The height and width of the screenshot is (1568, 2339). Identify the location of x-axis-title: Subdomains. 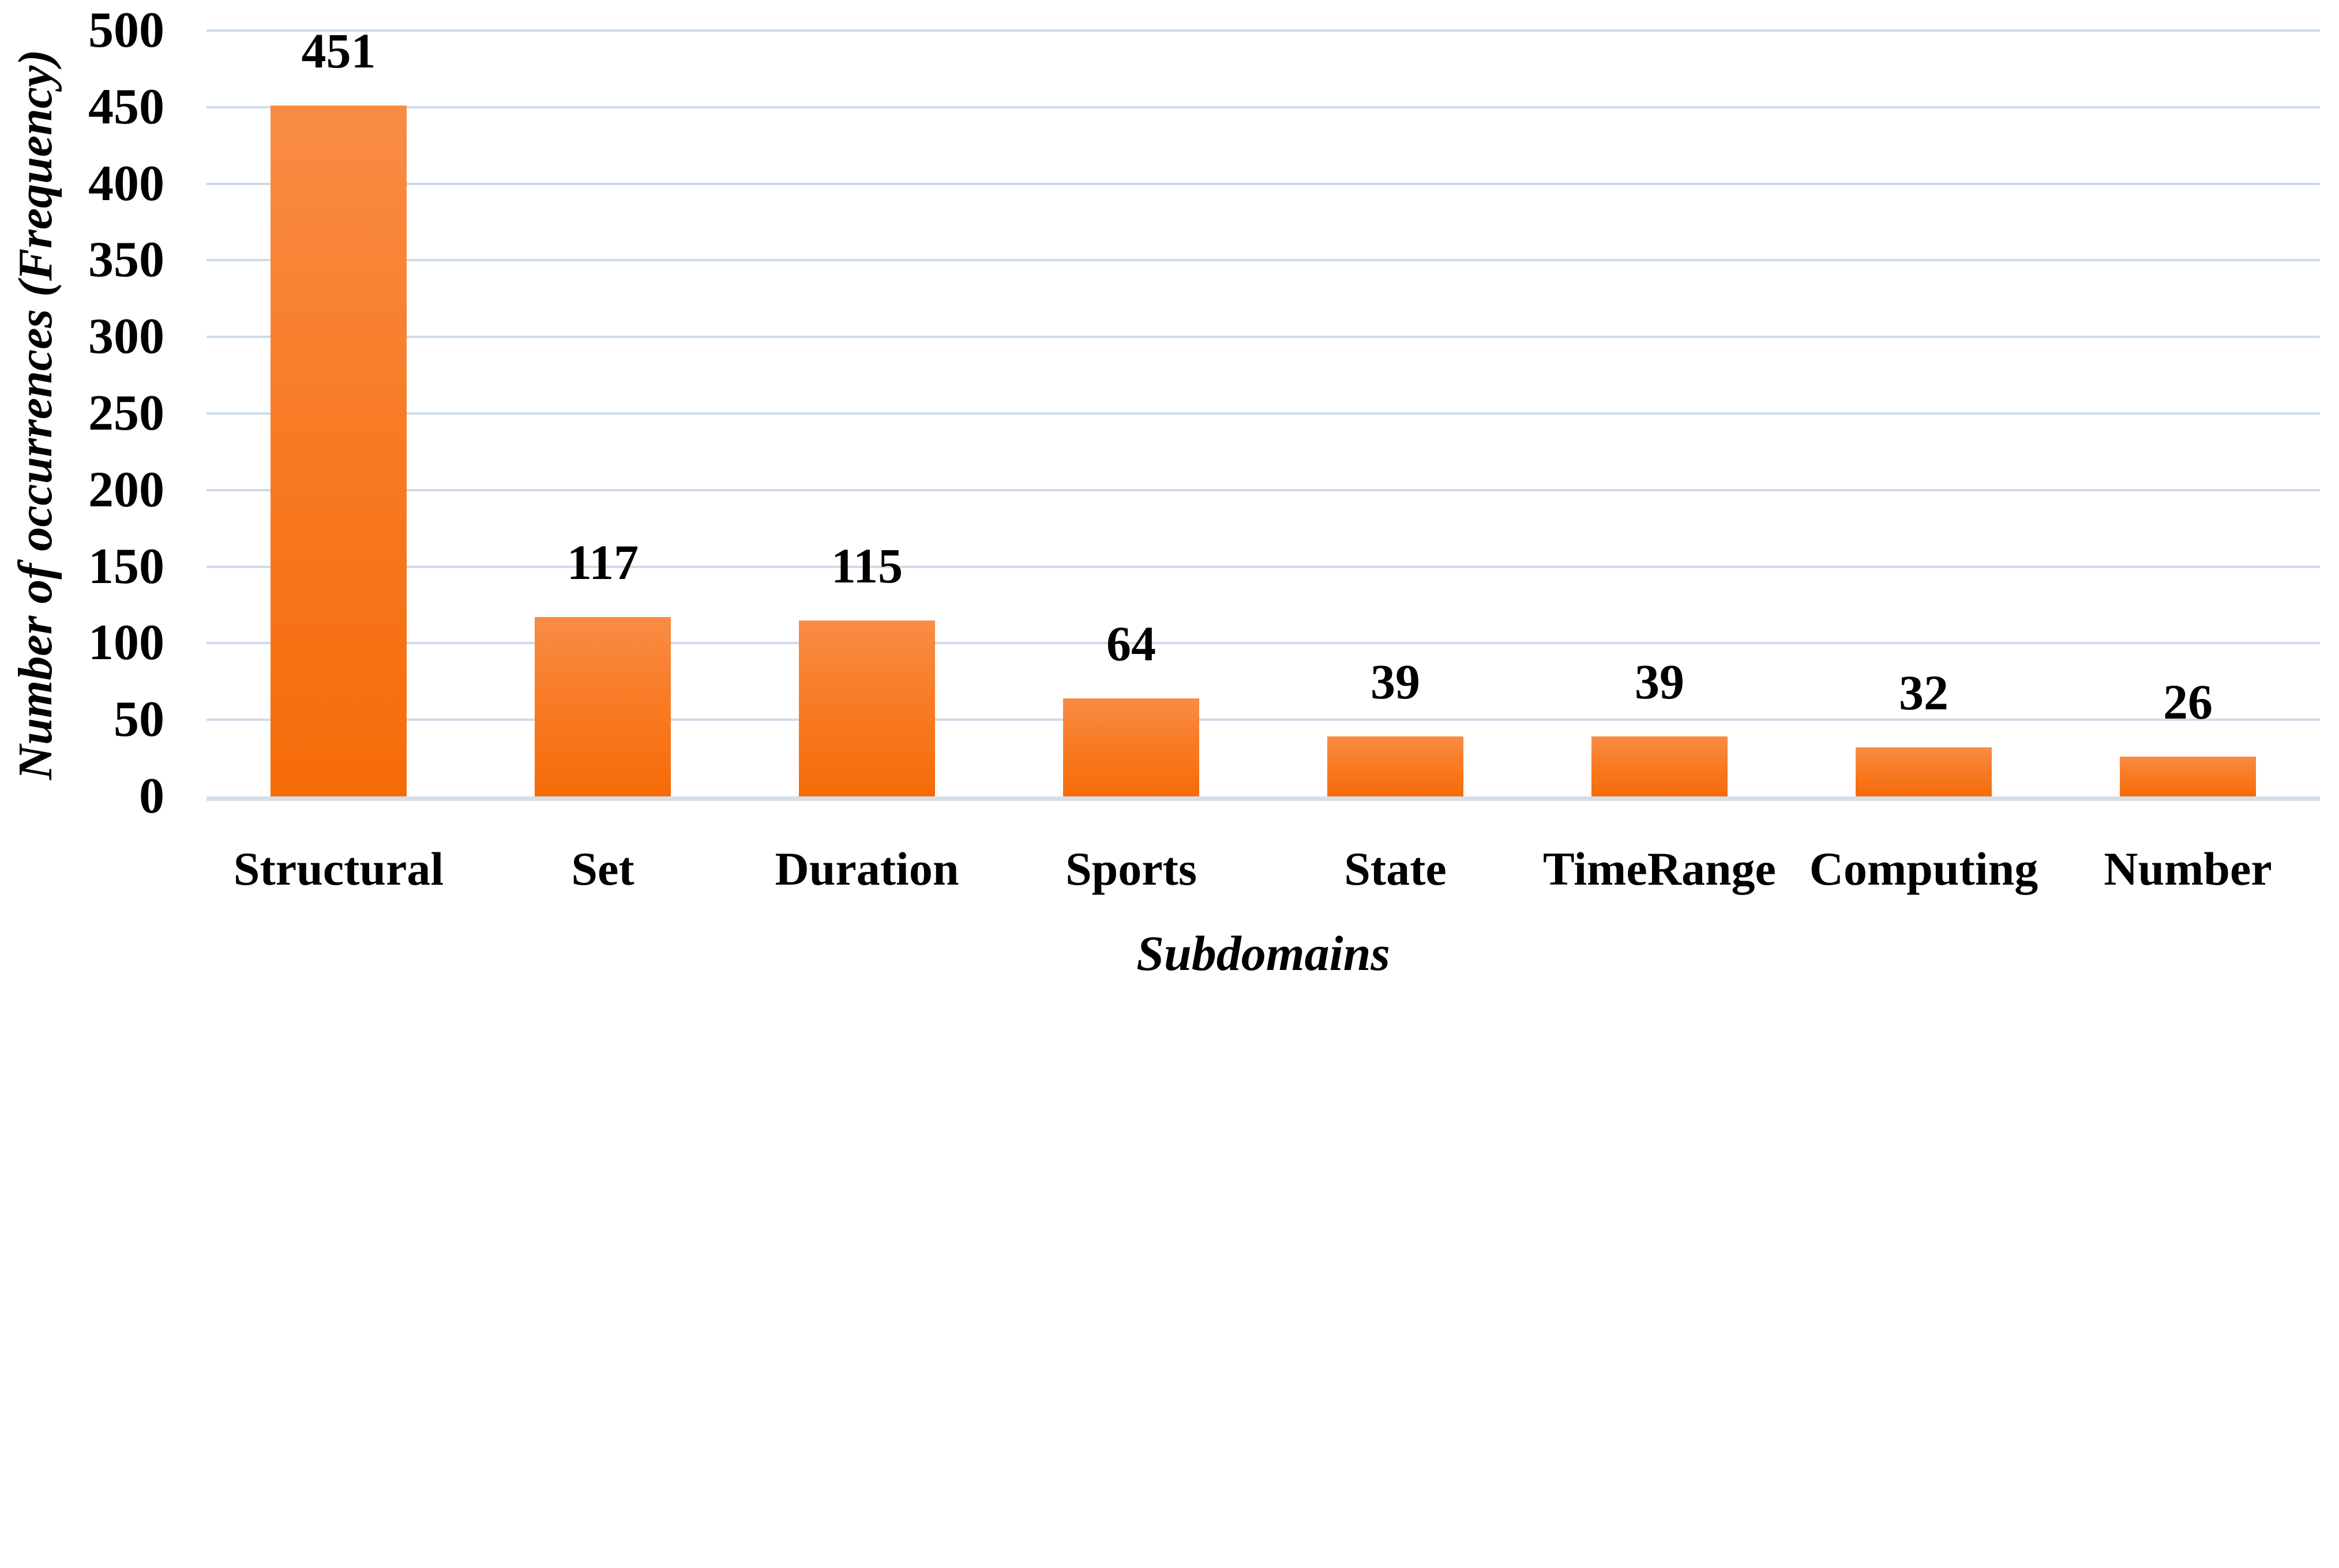
(1263, 954).